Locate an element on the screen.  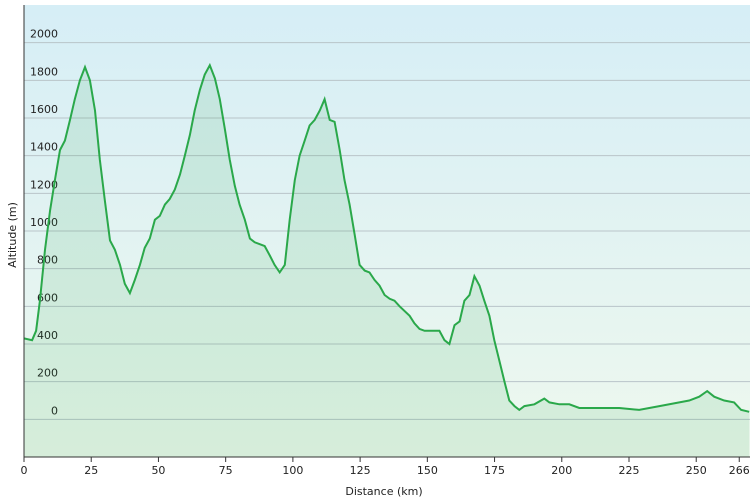
x-tick-label: 0 is located at coordinates (24, 470).